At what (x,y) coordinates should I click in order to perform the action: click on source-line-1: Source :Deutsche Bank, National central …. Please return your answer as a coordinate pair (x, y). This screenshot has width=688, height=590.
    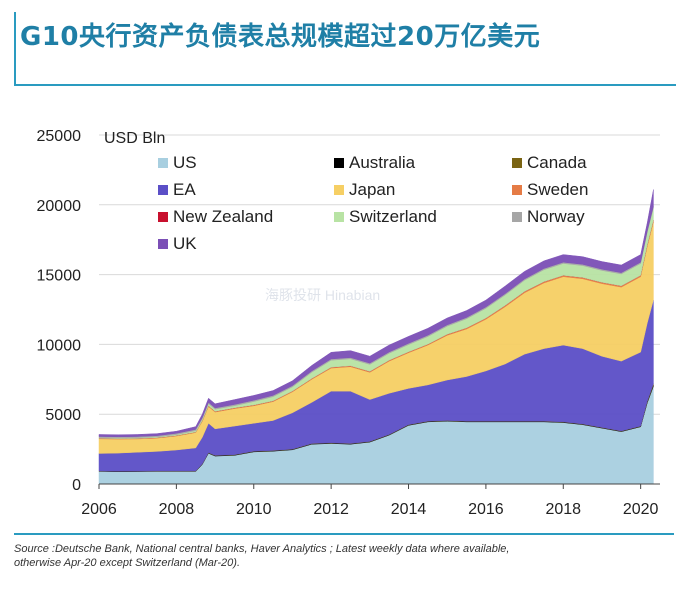
    Looking at the image, I should click on (262, 549).